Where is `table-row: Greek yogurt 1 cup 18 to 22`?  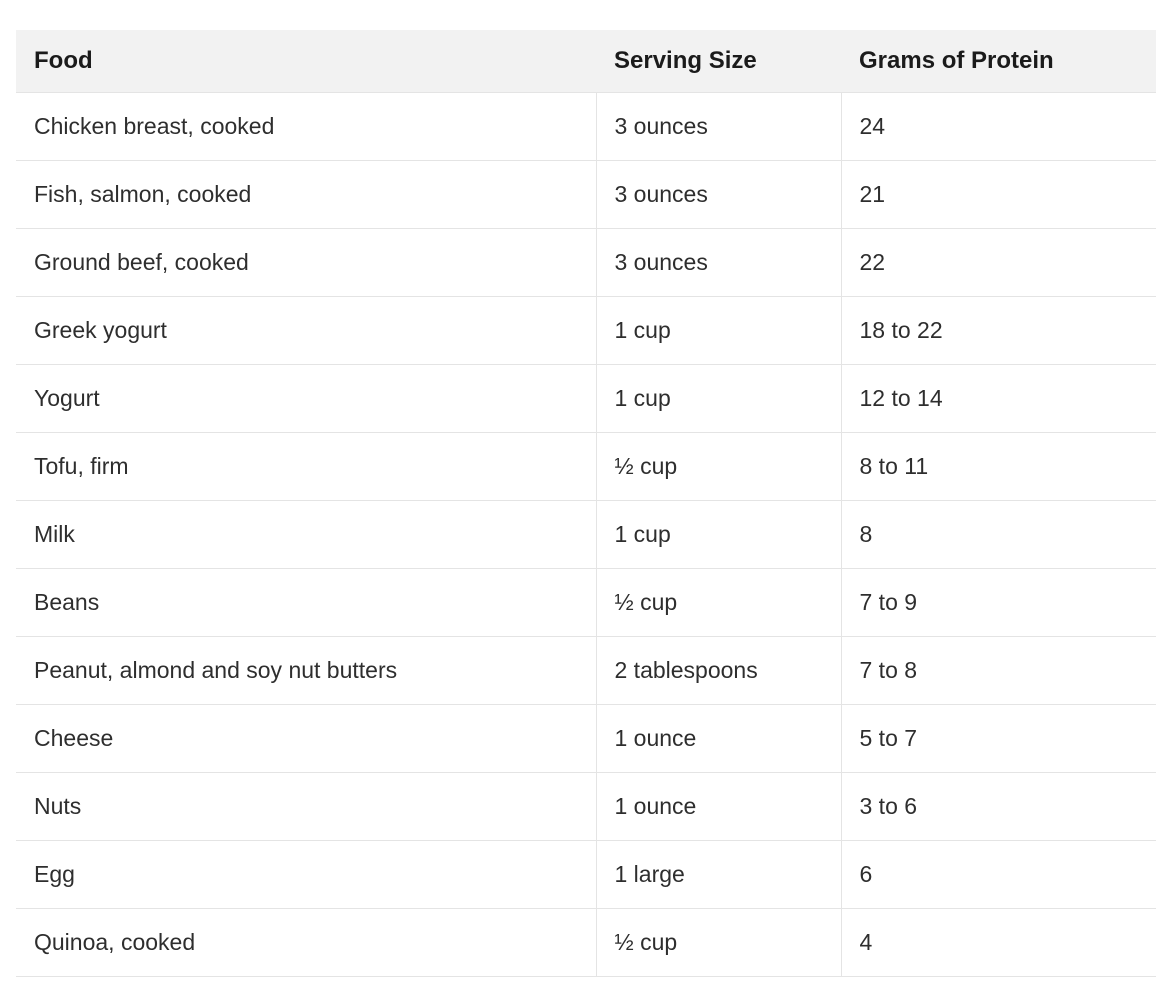
table-row: Greek yogurt 1 cup 18 to 22 is located at coordinates (586, 330).